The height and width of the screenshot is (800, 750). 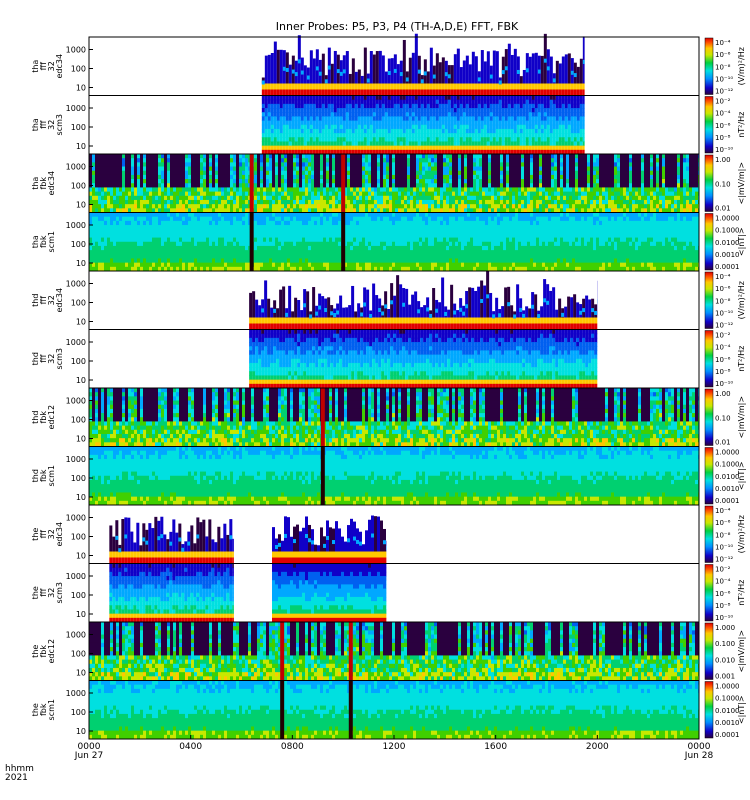 What do you see at coordinates (43, 475) in the screenshot?
I see `panel-label-thd-fbk-scm1: thdfbkscm1` at bounding box center [43, 475].